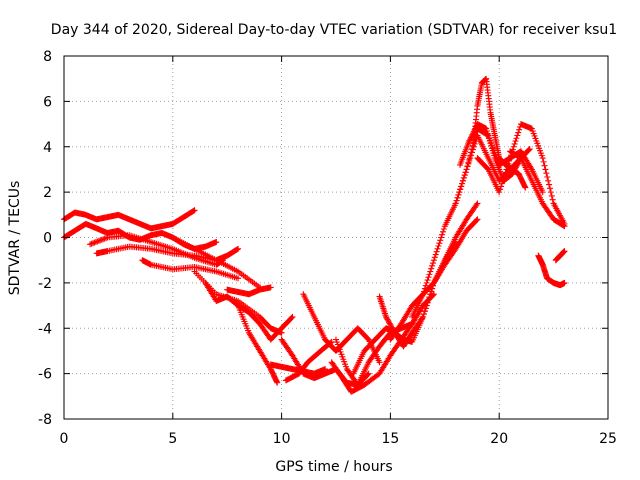 This screenshot has height=480, width=640. Describe the element at coordinates (499, 439) in the screenshot. I see `x-tick-label: 20` at that location.